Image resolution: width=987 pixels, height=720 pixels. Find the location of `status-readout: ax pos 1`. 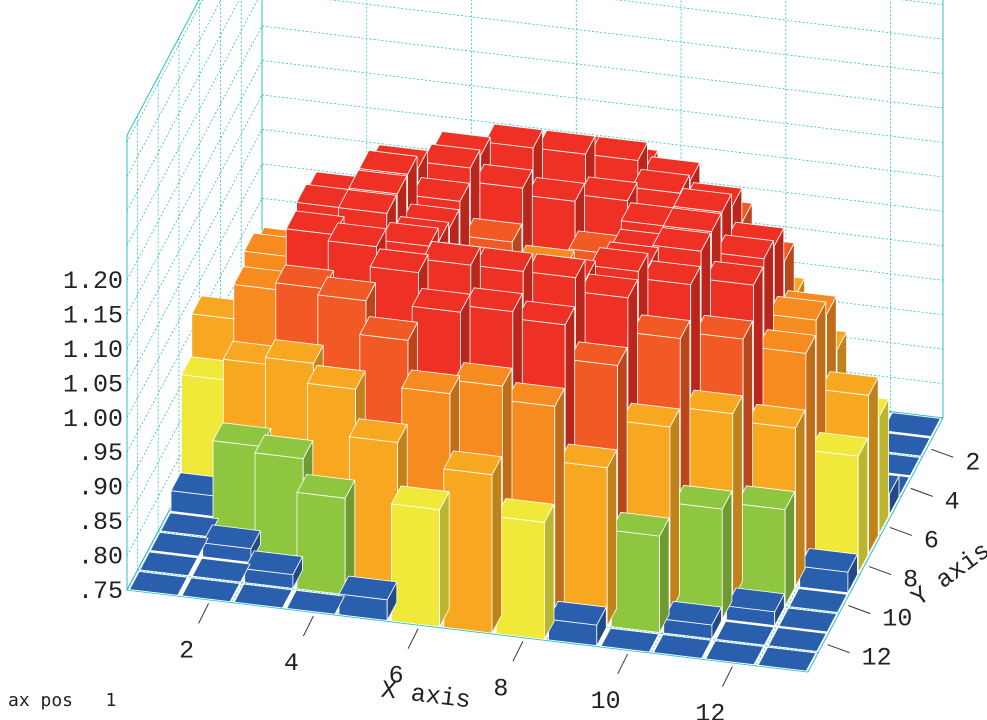

status-readout: ax pos 1 is located at coordinates (62, 700).